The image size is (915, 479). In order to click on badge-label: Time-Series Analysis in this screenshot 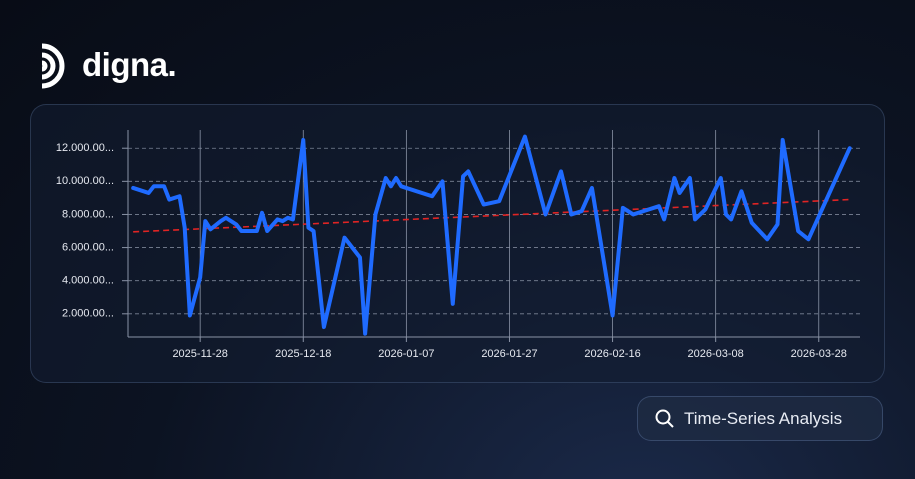, I will do `click(763, 418)`.